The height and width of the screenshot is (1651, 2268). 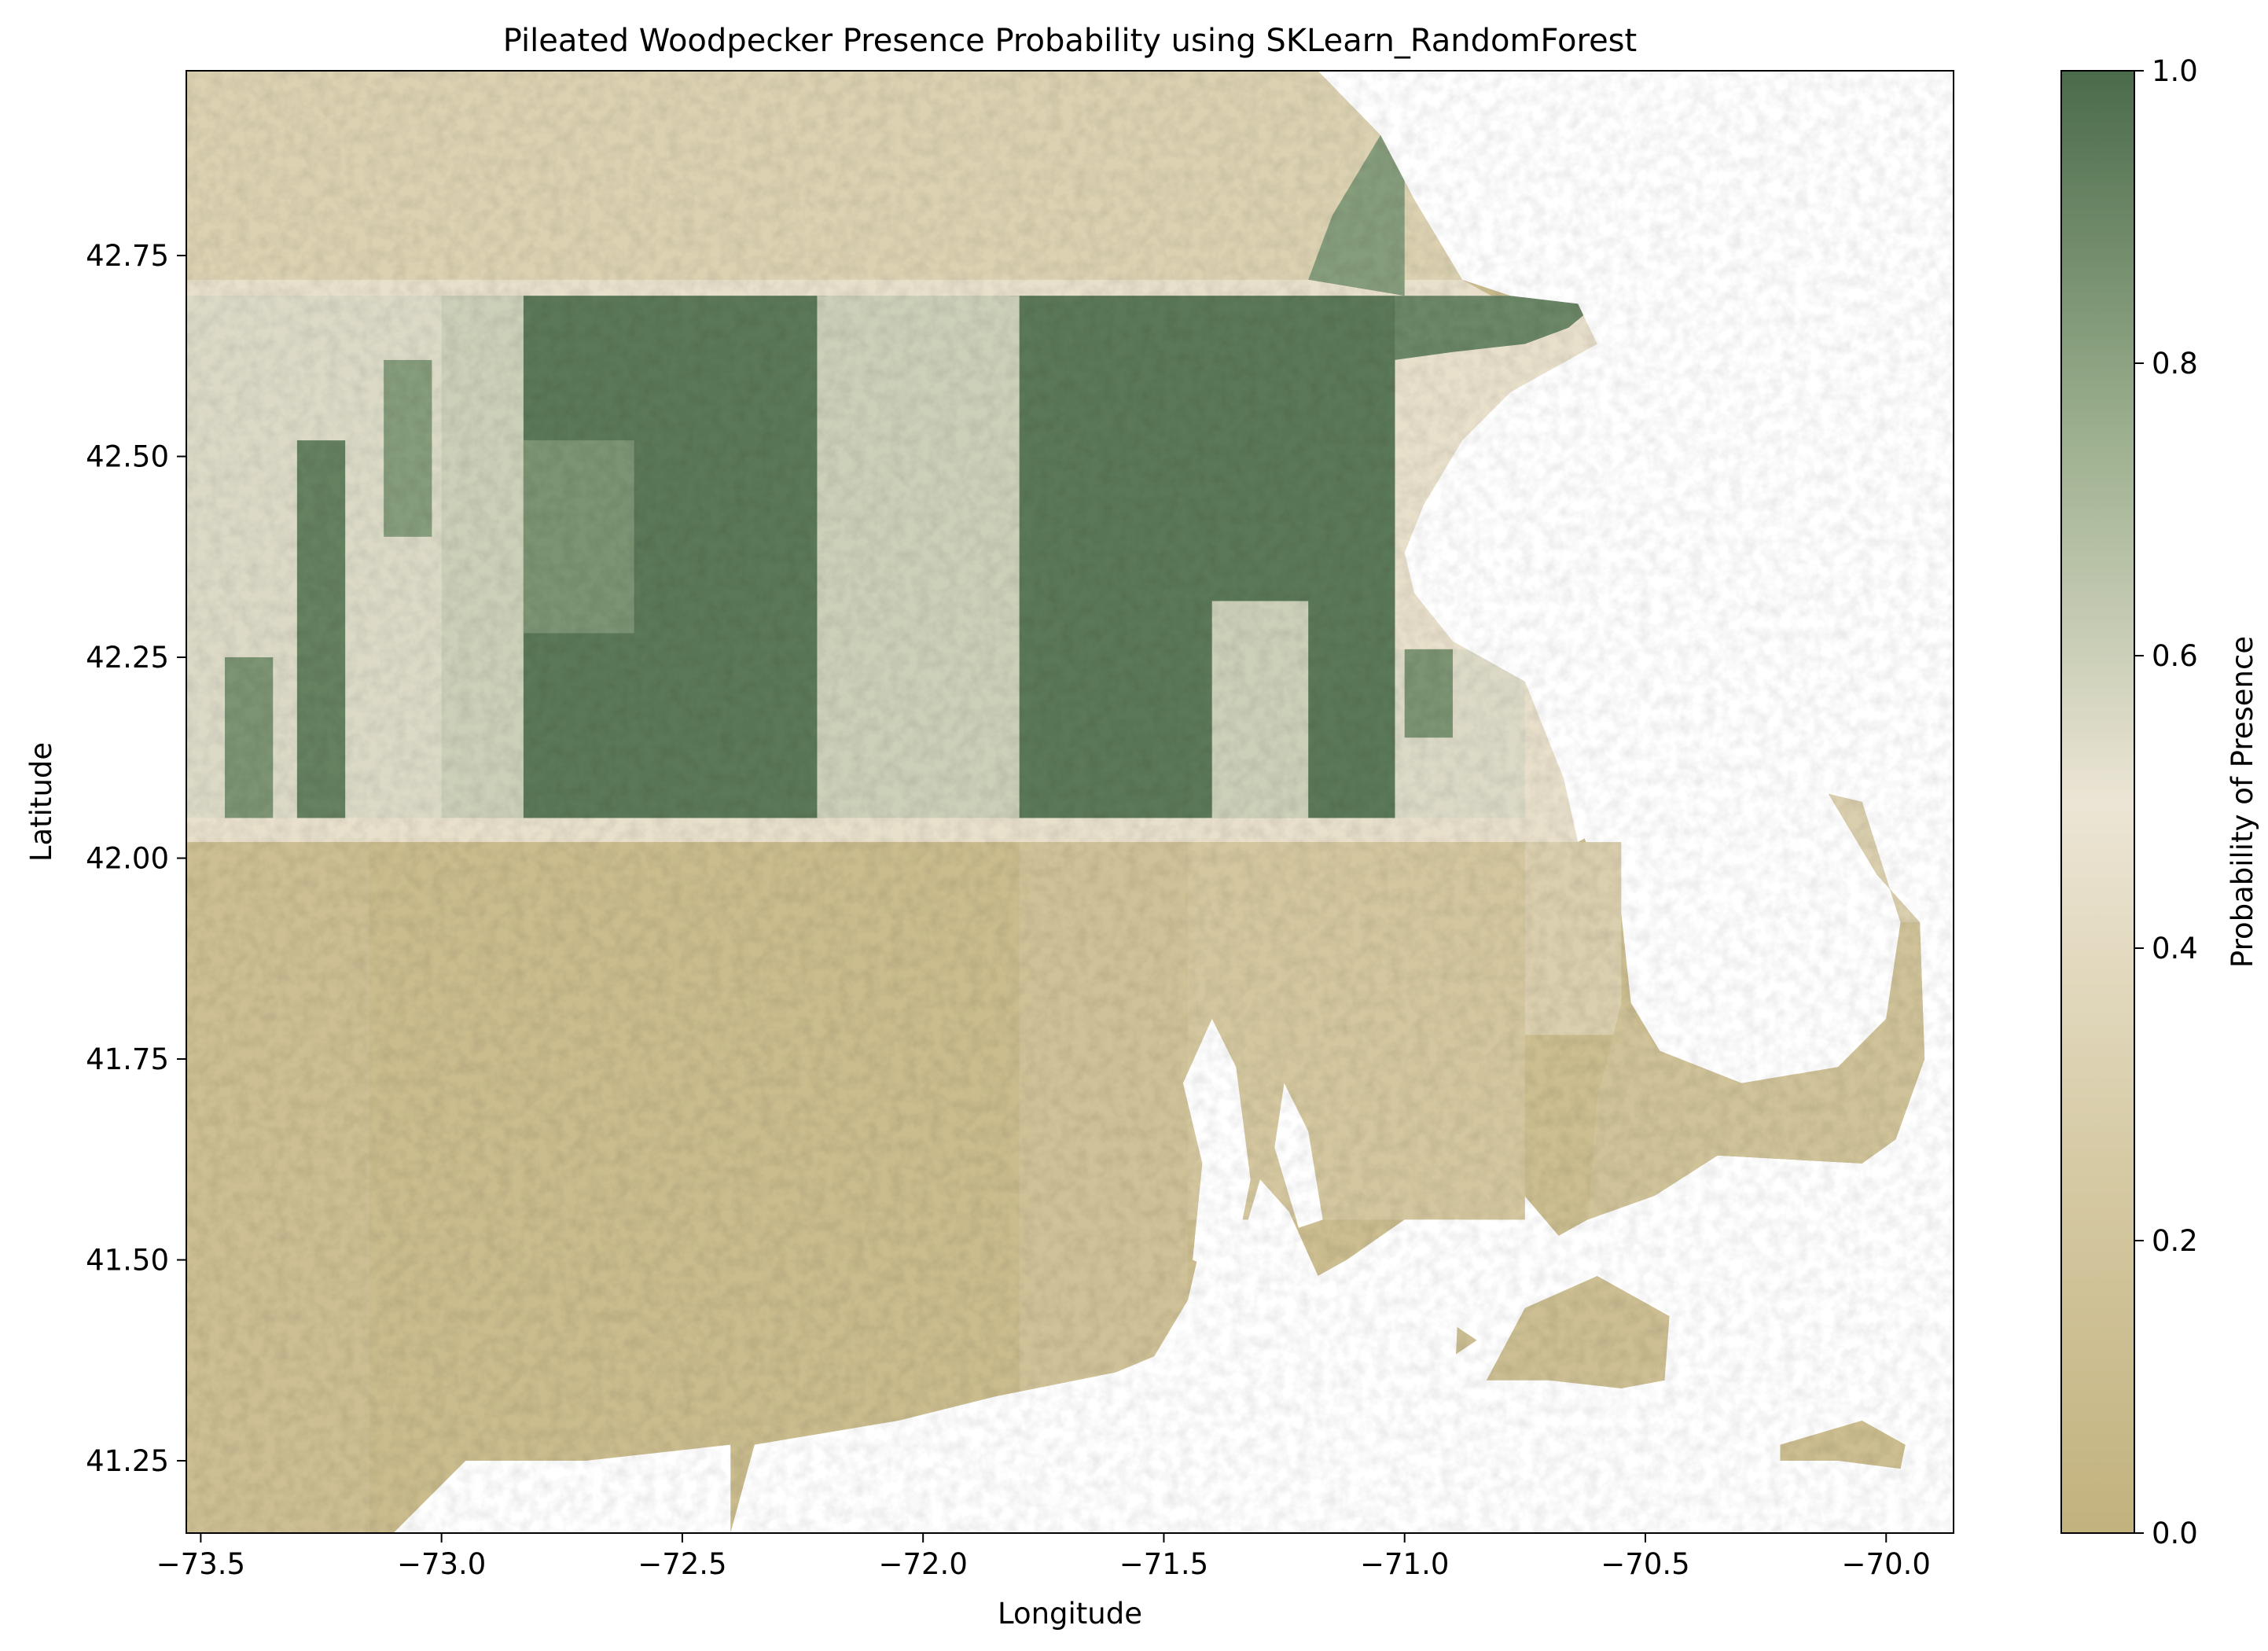 I want to click on colorbar-label: Probability of Presence, so click(x=2242, y=802).